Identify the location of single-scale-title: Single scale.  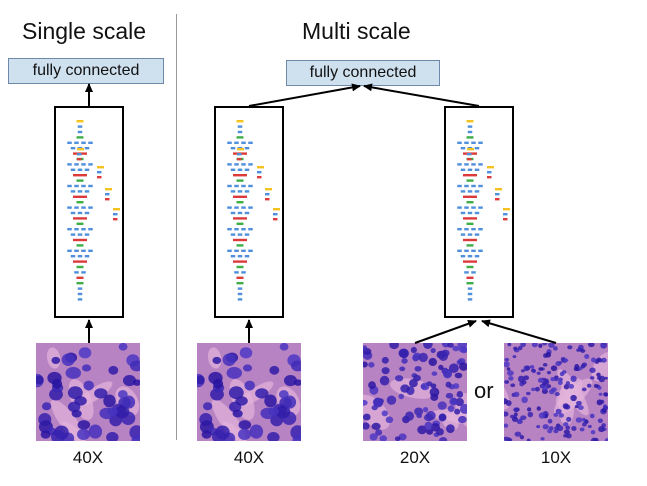
(84, 31).